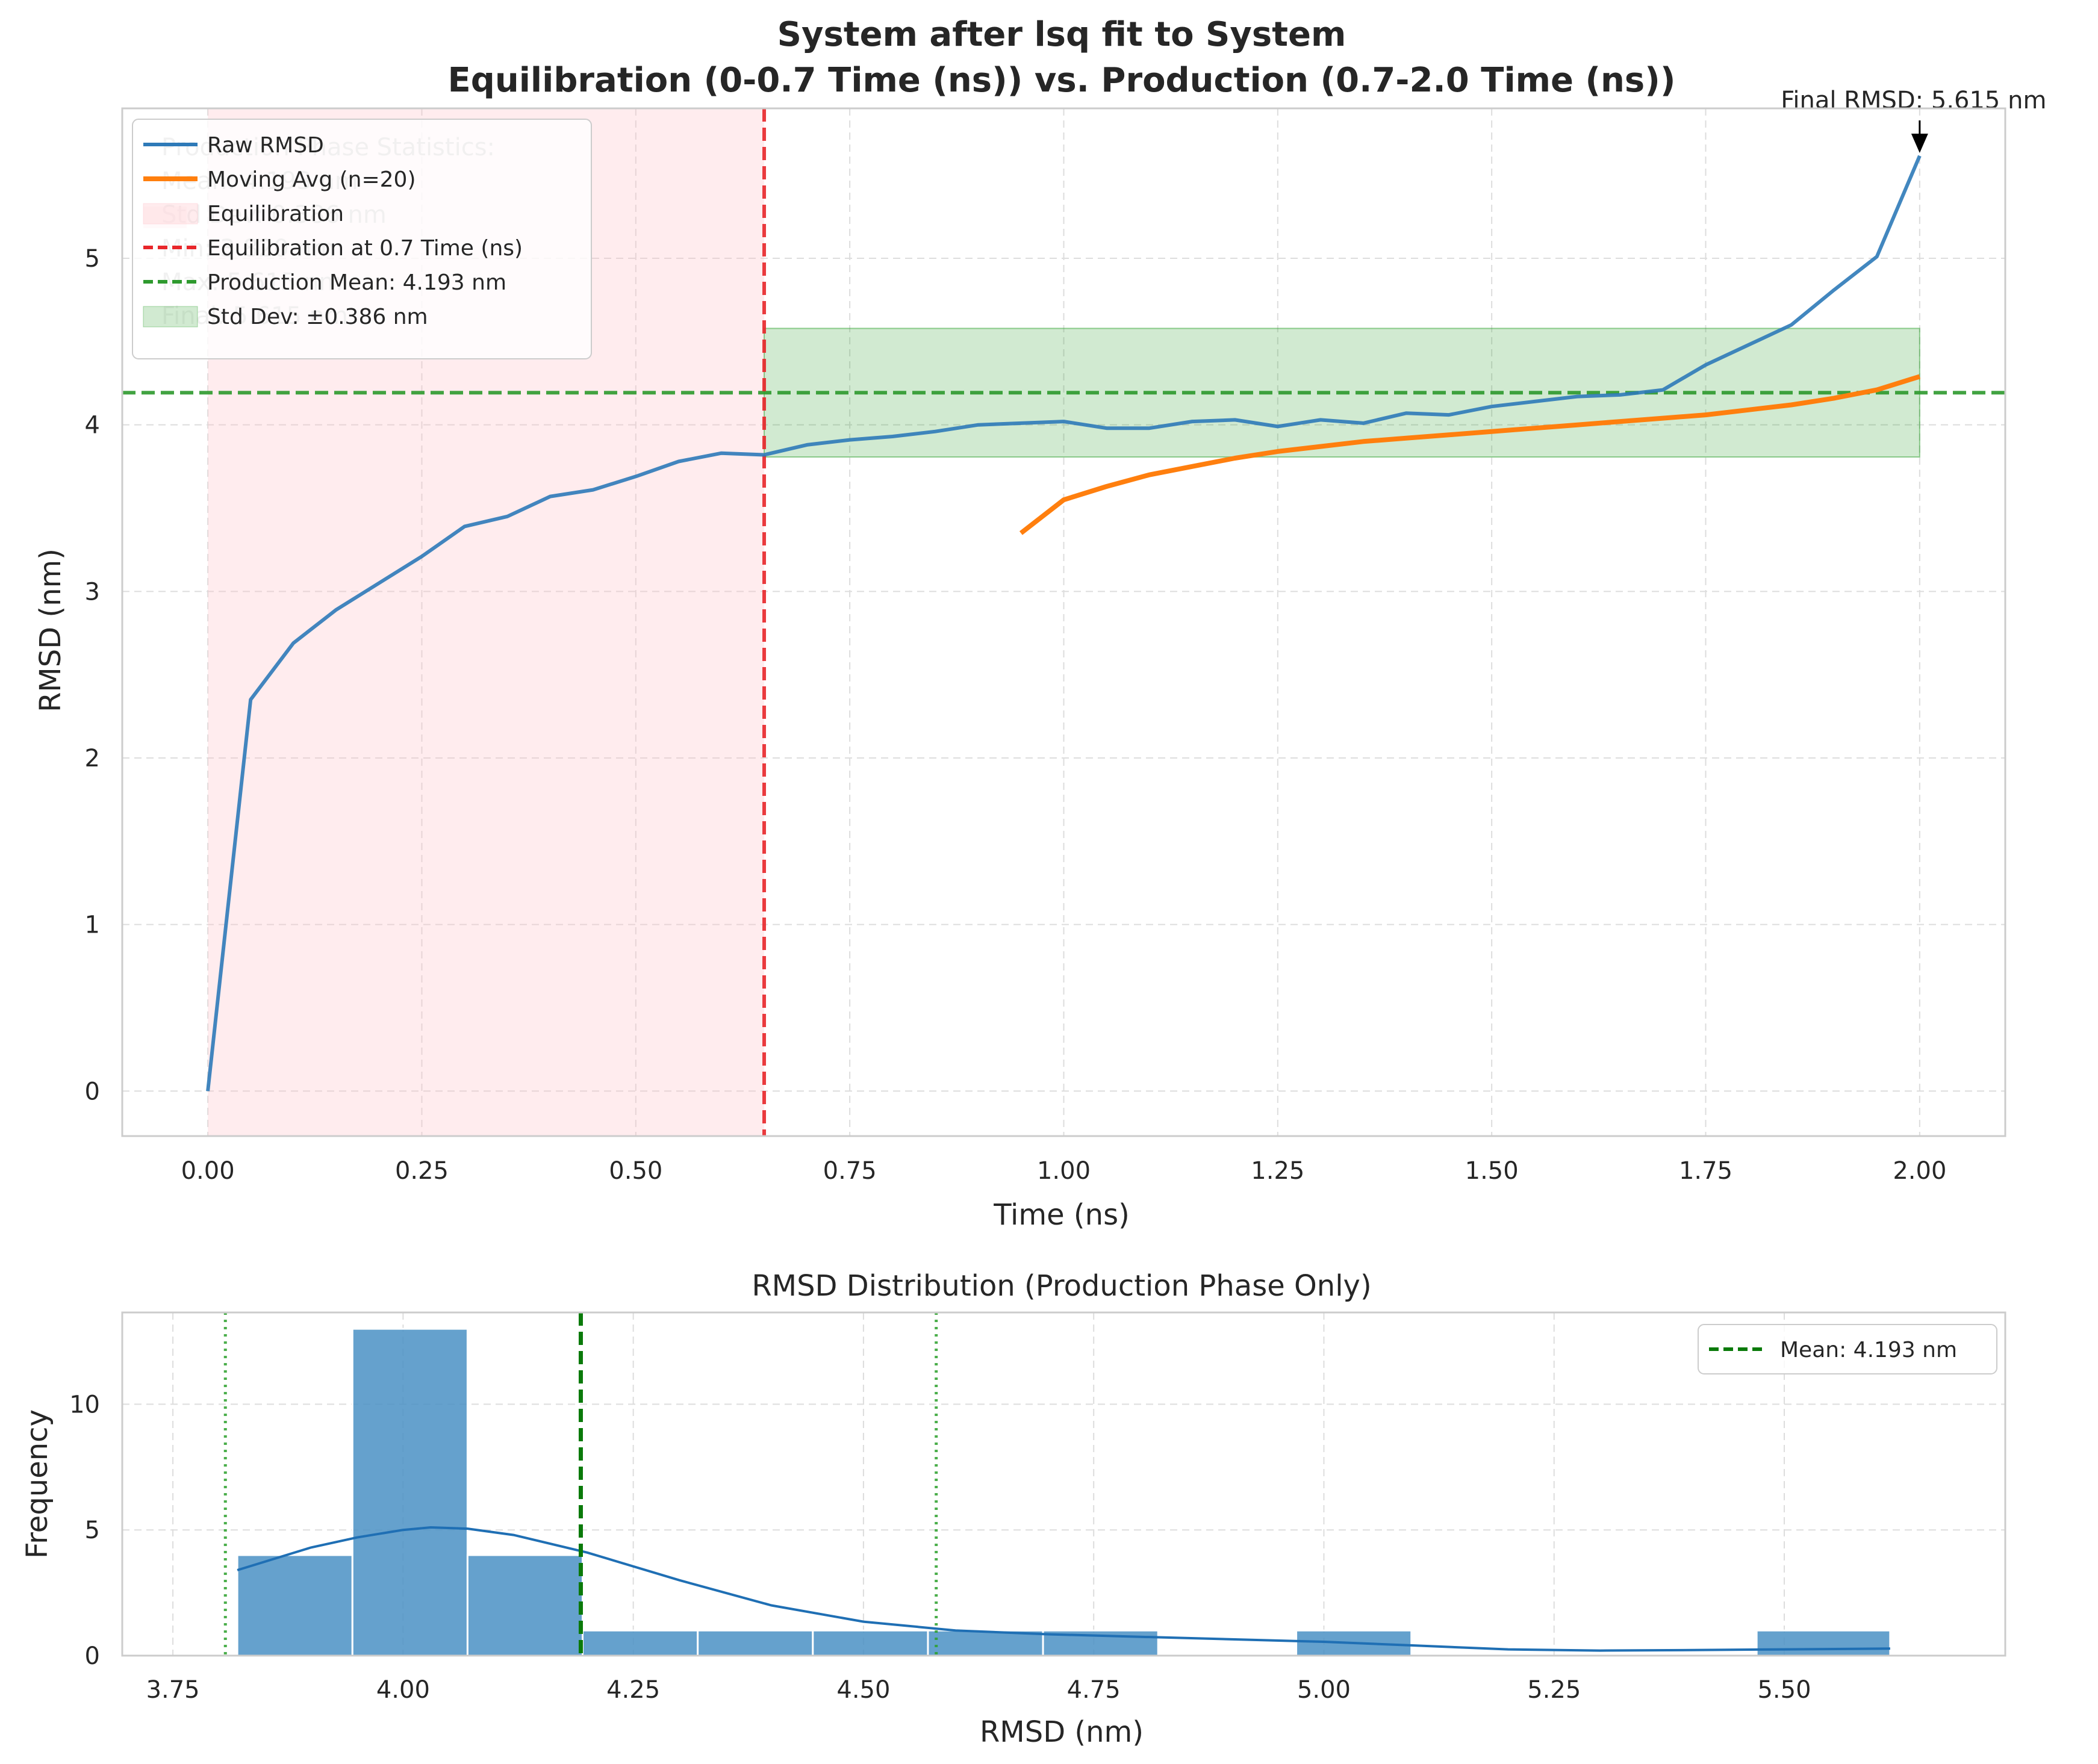 The image size is (2098, 1764). I want to click on x-tick-label: 3.75, so click(173, 1690).